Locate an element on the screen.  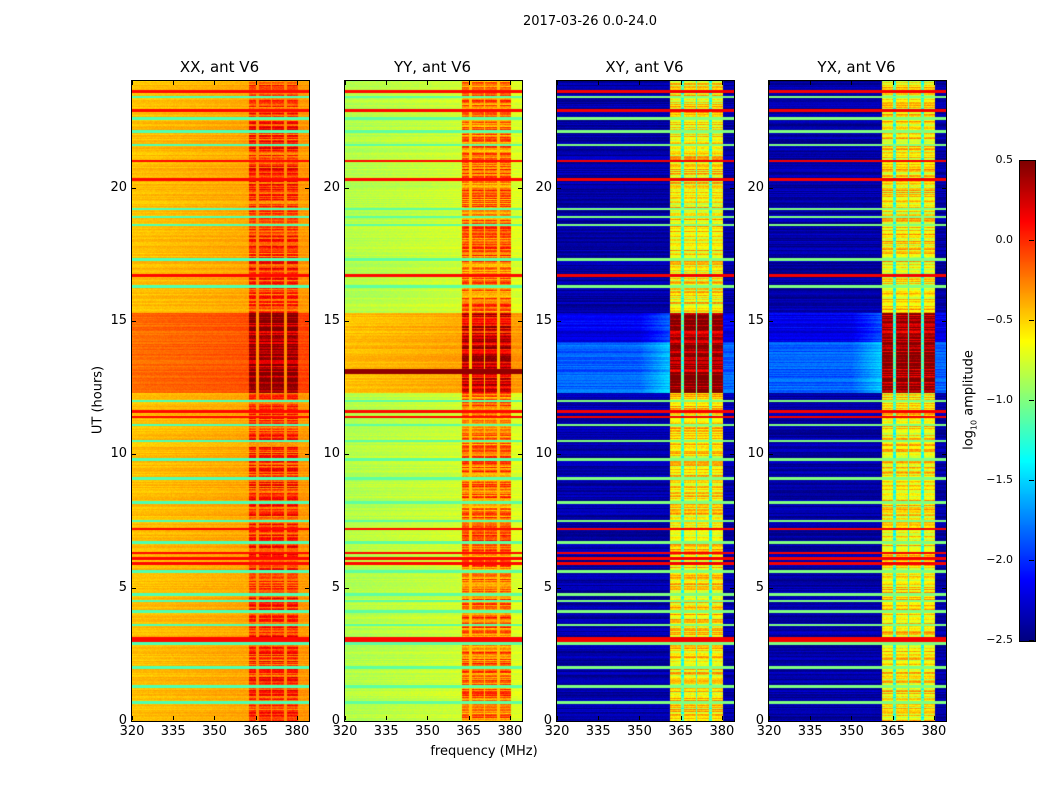
panel-title: YY, ant V6 is located at coordinates (432, 67).